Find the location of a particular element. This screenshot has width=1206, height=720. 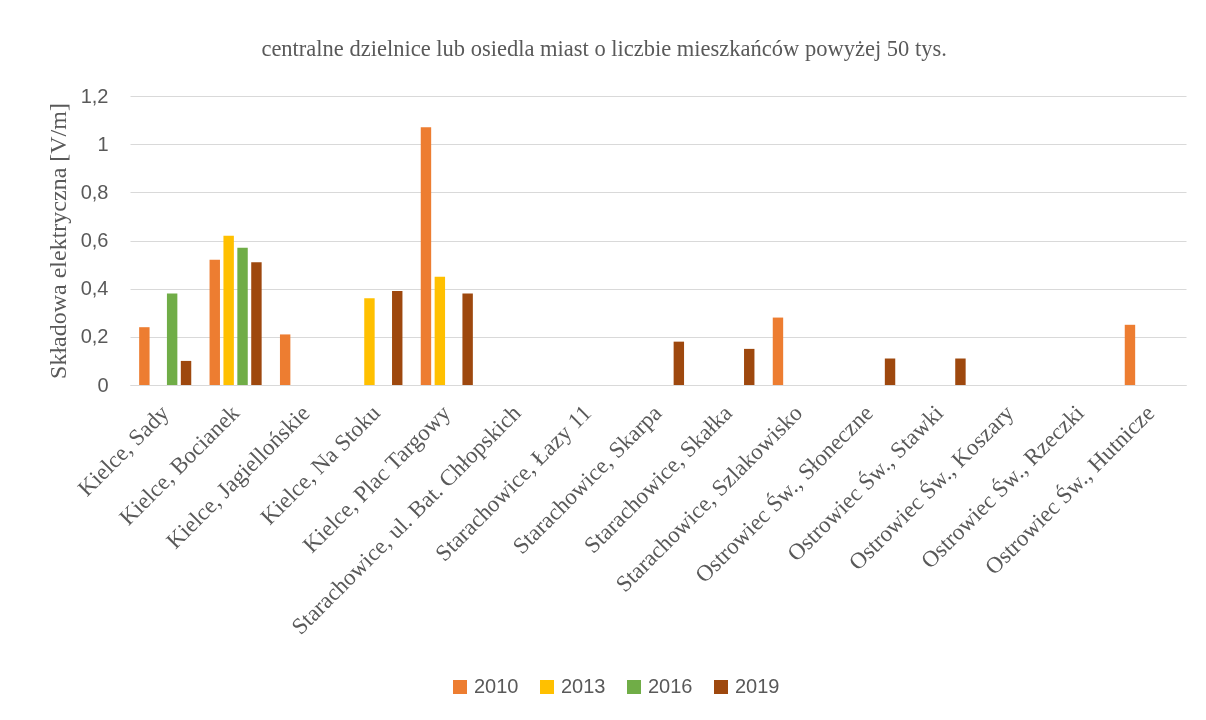

y-tick-label: 0,8 is located at coordinates (94, 191).